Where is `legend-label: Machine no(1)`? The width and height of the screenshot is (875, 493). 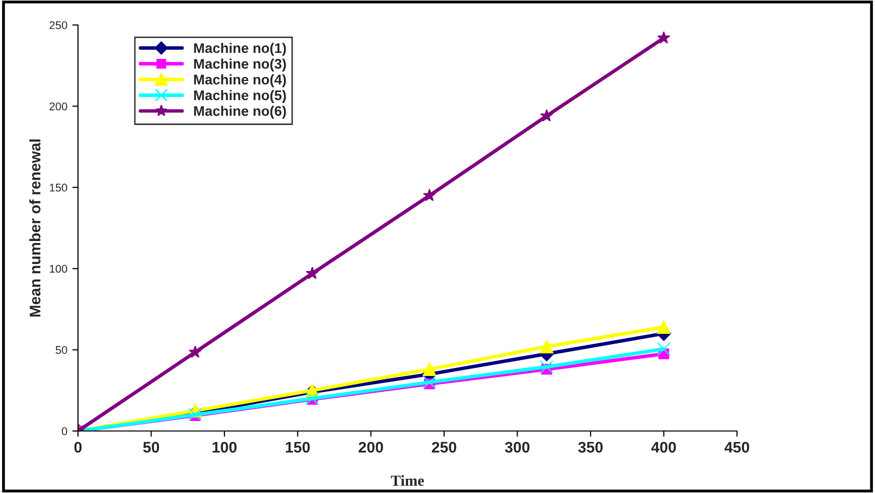 legend-label: Machine no(1) is located at coordinates (240, 49).